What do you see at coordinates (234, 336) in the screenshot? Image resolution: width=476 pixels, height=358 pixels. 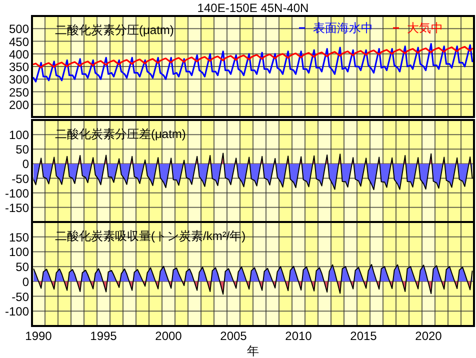 I see `x-tick-label: 2005` at bounding box center [234, 336].